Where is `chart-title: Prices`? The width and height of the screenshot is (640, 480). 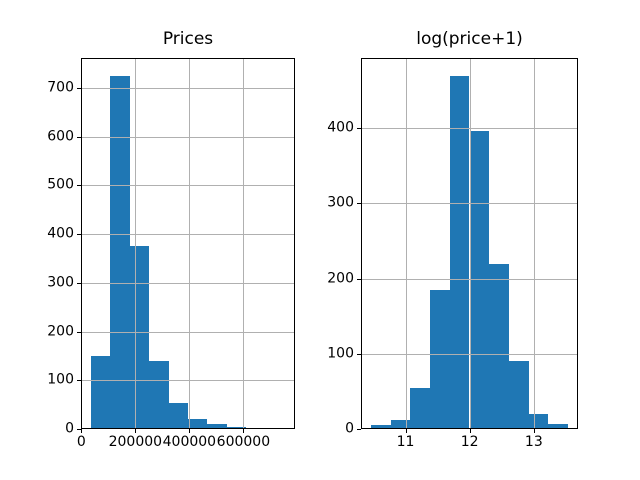
chart-title: Prices is located at coordinates (188, 39).